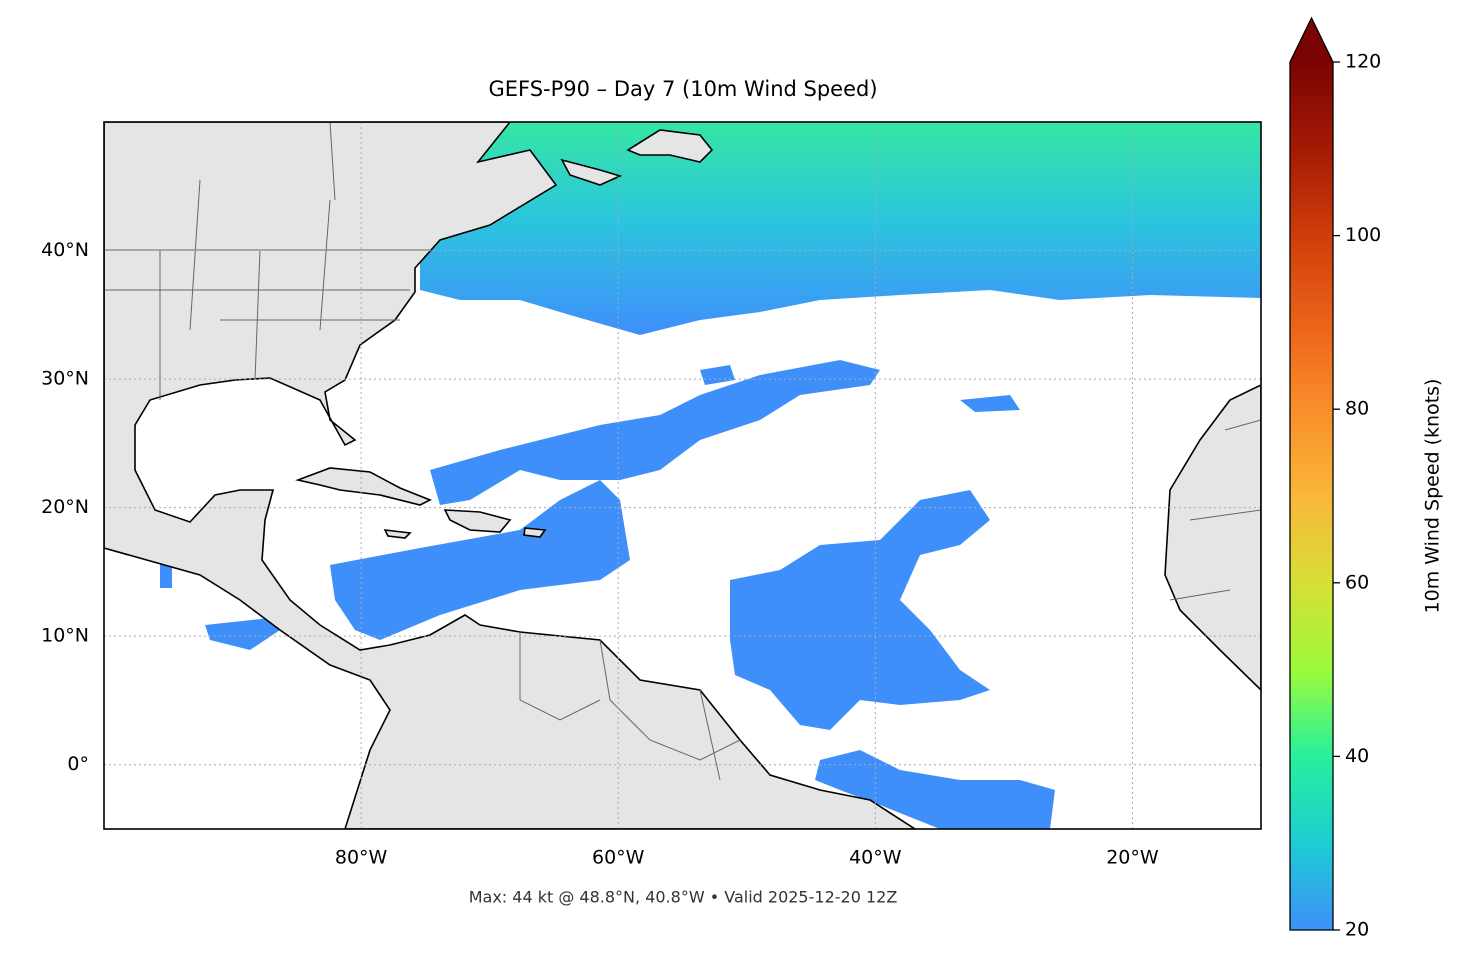 Image resolution: width=1466 pixels, height=969 pixels. I want to click on x-tick-label: 40°W, so click(875, 858).